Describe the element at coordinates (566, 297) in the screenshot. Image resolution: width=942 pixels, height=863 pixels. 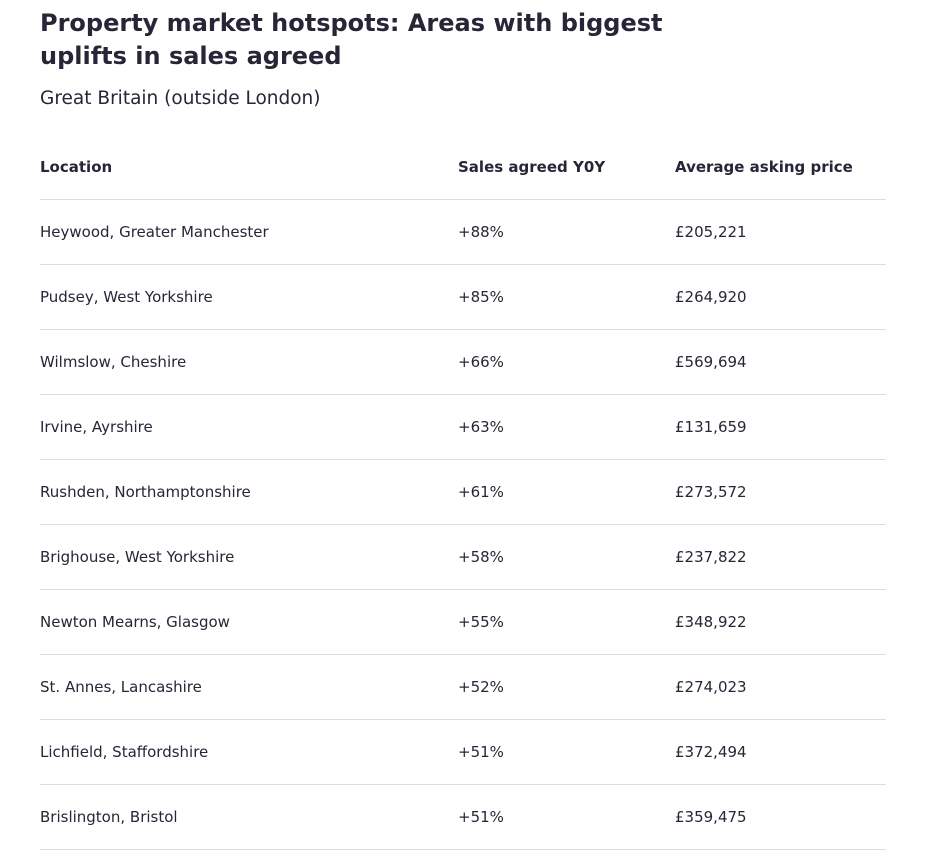
I see `sales-agreed-cell: +85%` at that location.